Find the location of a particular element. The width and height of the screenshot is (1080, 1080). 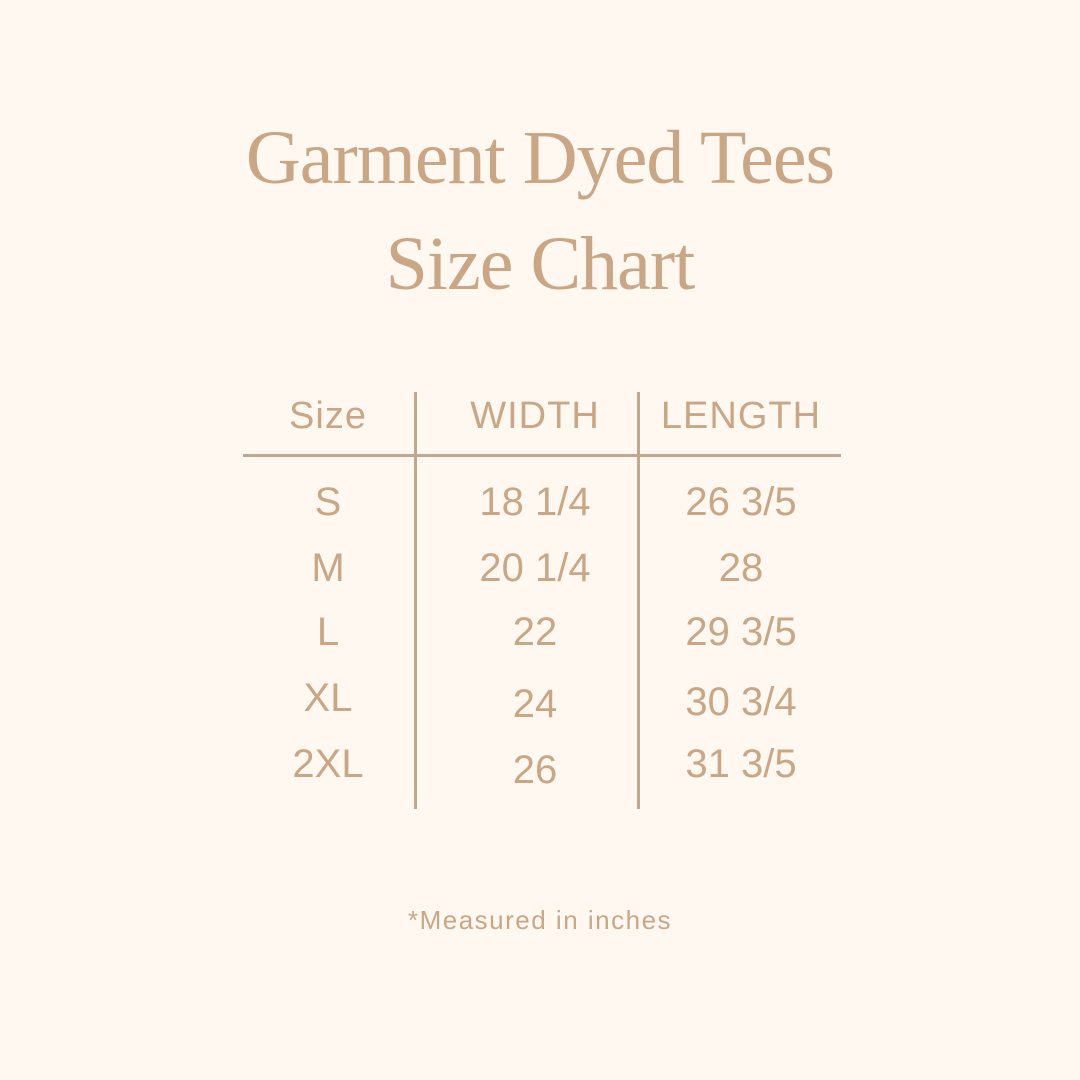

cell-size: L is located at coordinates (328, 632).